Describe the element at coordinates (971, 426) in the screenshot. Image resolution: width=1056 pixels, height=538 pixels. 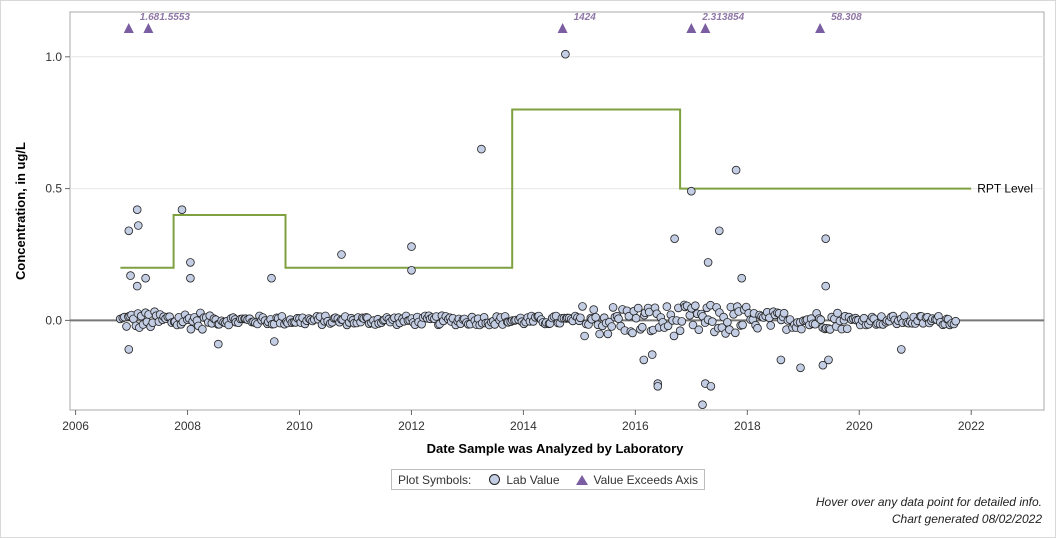
I see `x-tick-label: 2022` at that location.